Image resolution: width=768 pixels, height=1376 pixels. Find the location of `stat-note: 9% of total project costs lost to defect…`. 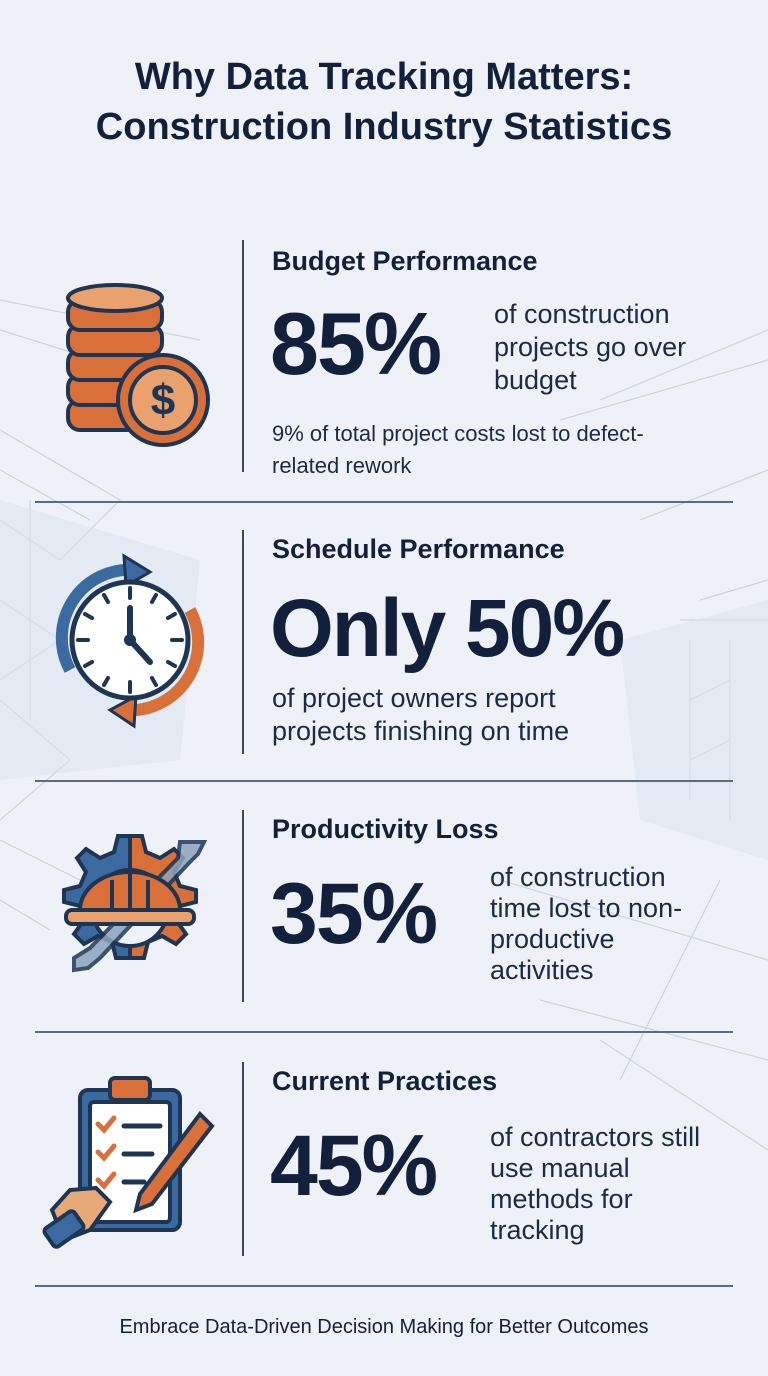

stat-note: 9% of total project costs lost to defect… is located at coordinates (458, 449).